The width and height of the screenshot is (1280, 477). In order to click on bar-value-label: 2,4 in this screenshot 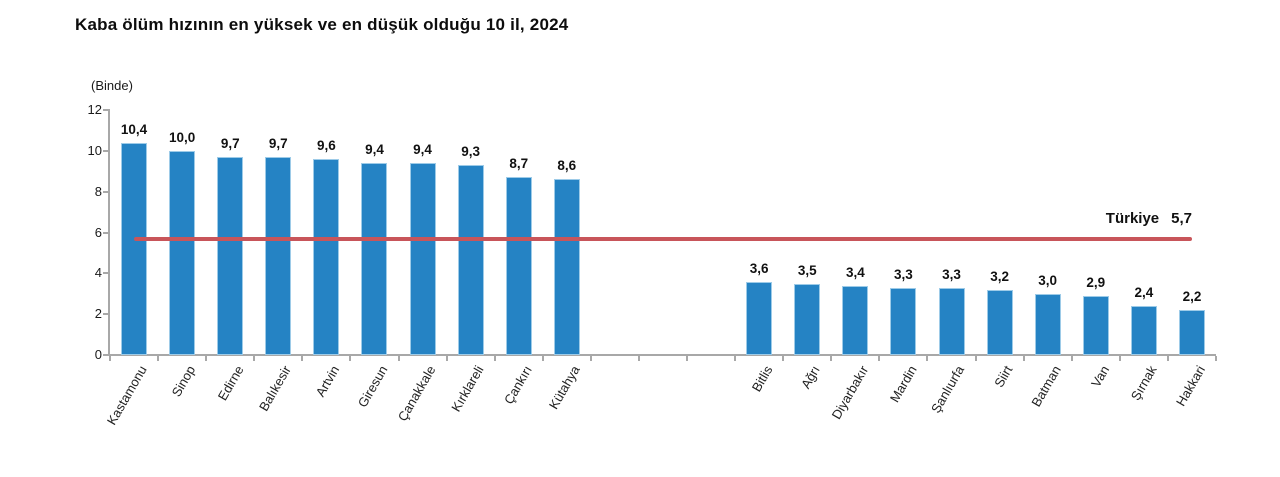, I will do `click(1144, 292)`.